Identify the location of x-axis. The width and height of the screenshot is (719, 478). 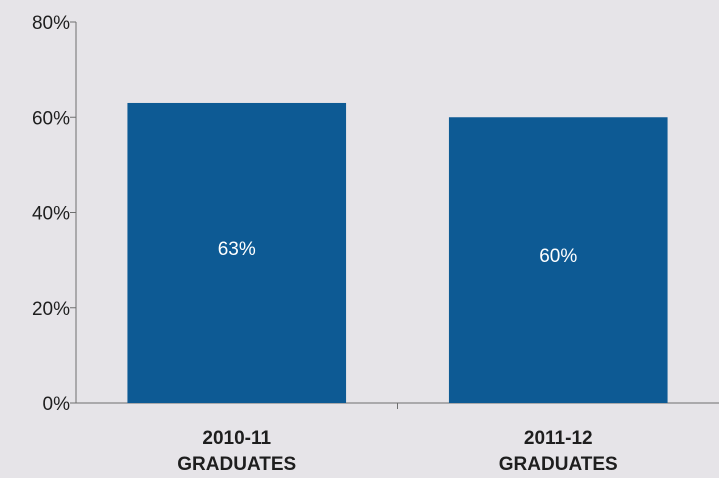
(397, 405).